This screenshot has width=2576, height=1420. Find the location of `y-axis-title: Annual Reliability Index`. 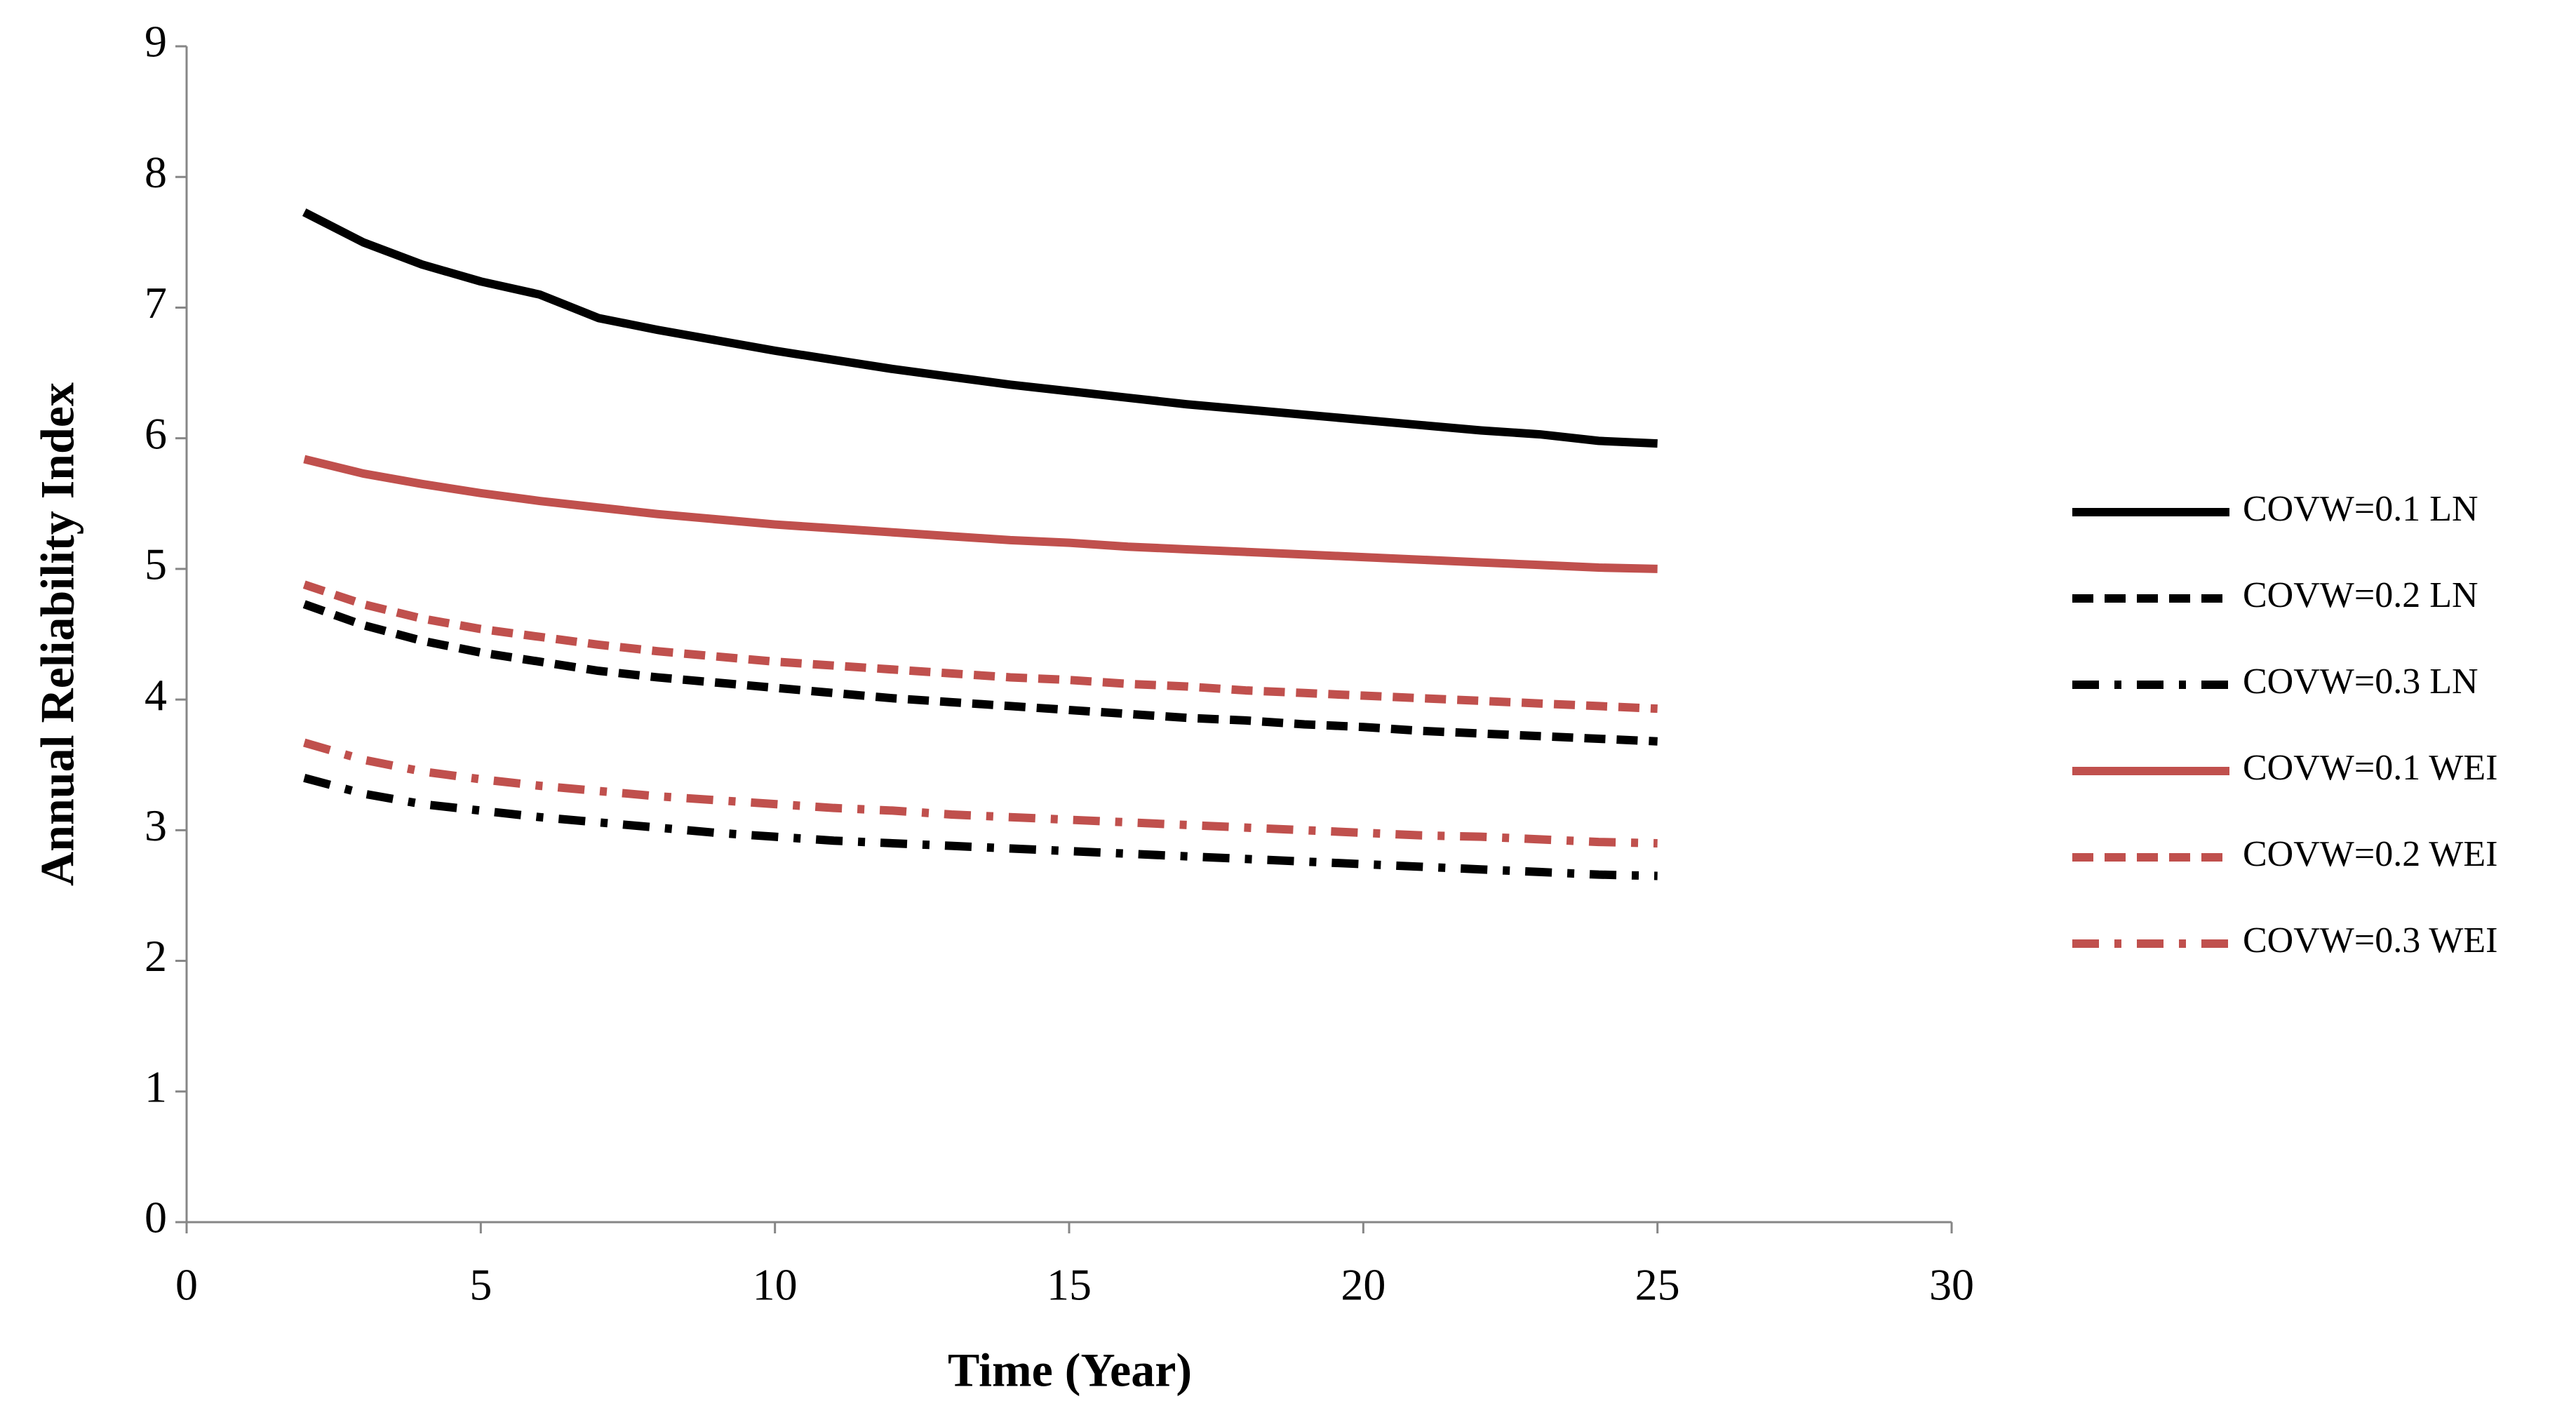

y-axis-title: Annual Reliability Index is located at coordinates (58, 634).